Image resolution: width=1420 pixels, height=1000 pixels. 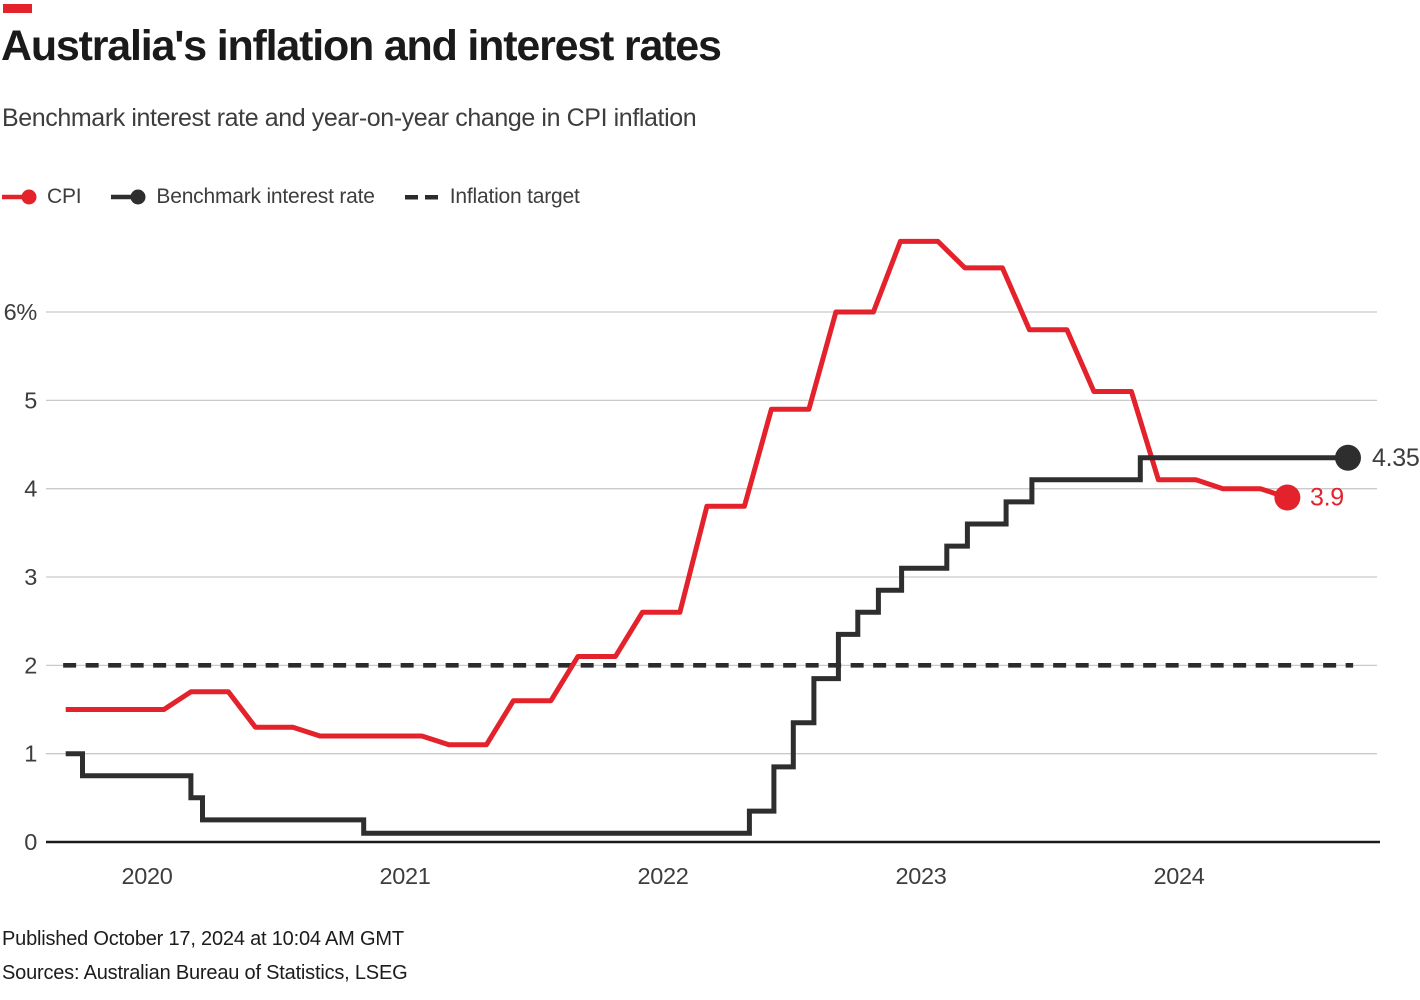 What do you see at coordinates (1347, 457) in the screenshot?
I see `benchmark-end-dot` at bounding box center [1347, 457].